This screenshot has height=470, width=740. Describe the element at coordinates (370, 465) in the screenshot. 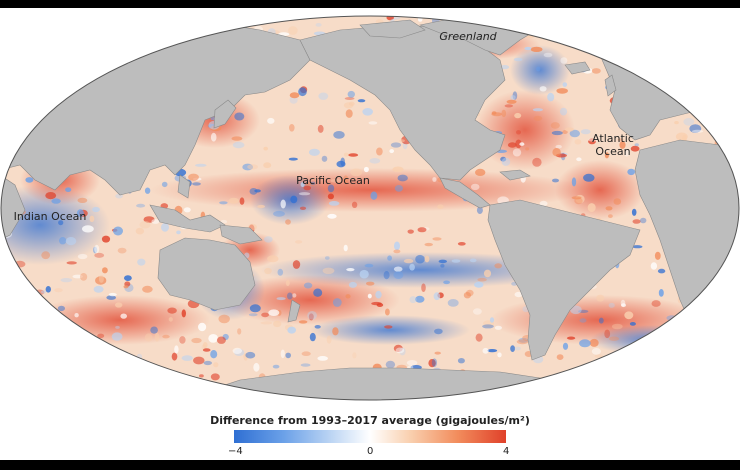

I see `bottom-border` at that location.